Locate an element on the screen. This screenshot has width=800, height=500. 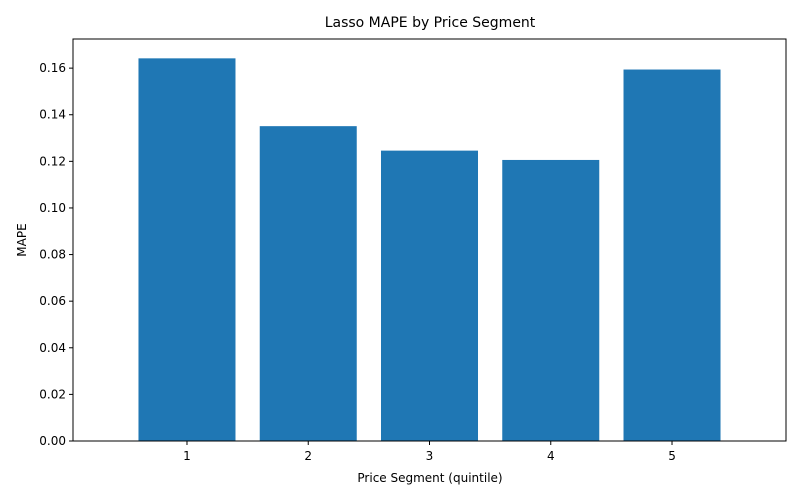
y-tick-label: 0.04 is located at coordinates (52, 348).